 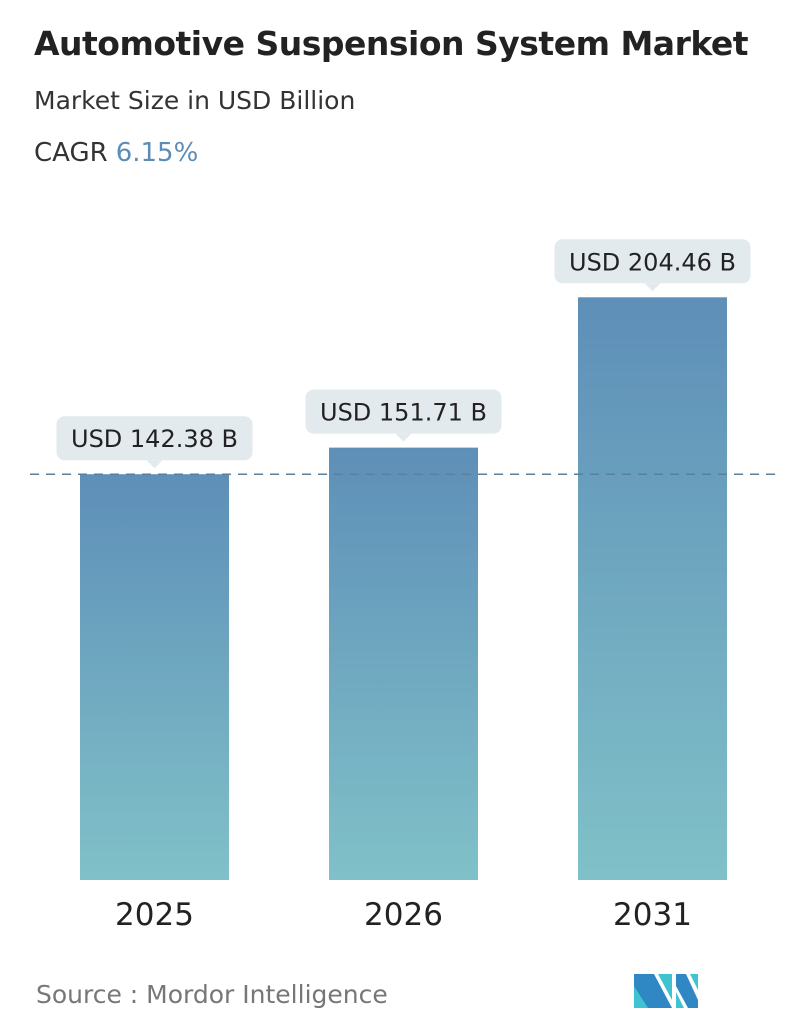 I want to click on cagr-label: CAGR, so click(x=71, y=153).